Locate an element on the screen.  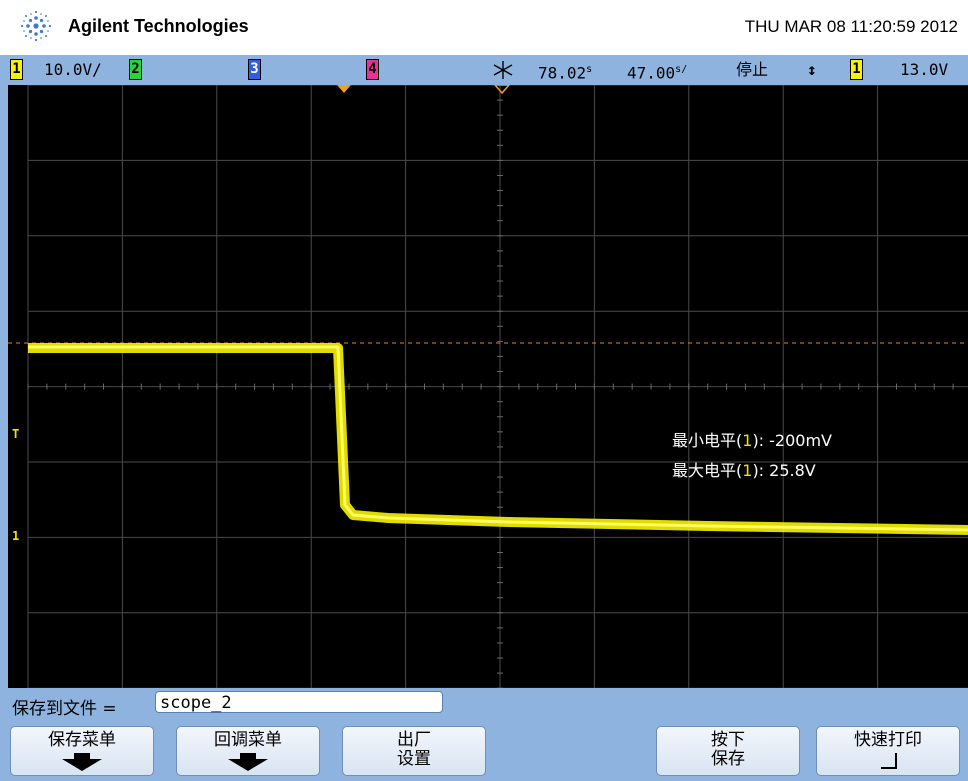
save-to-file-label: 保存到文件 = is located at coordinates (64, 709).